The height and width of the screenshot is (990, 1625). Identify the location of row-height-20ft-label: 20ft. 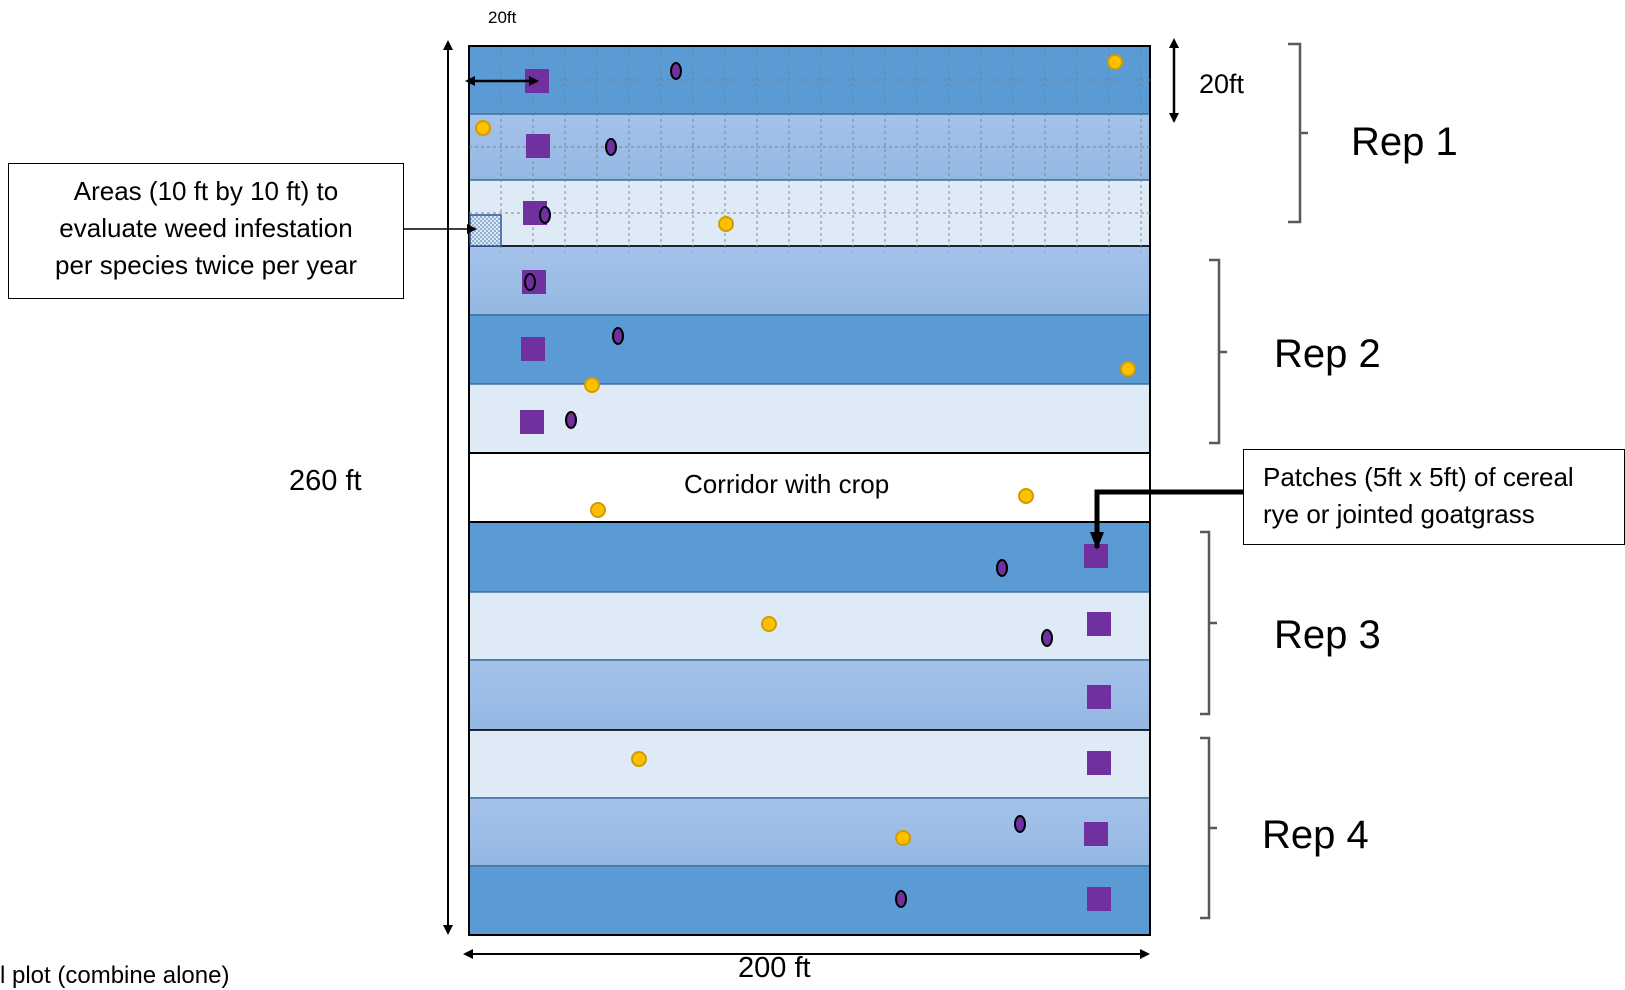
(1222, 84).